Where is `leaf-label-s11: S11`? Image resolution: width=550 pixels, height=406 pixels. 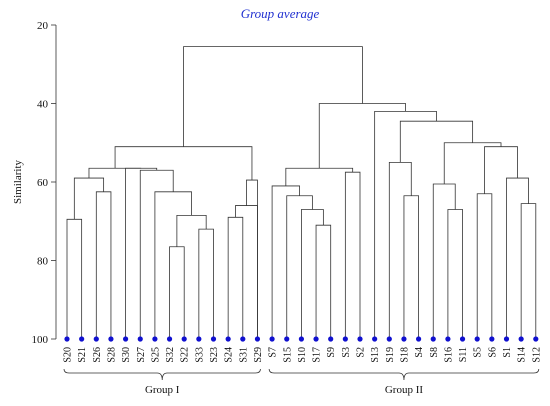
leaf-label-s11: S11 is located at coordinates (463, 354).